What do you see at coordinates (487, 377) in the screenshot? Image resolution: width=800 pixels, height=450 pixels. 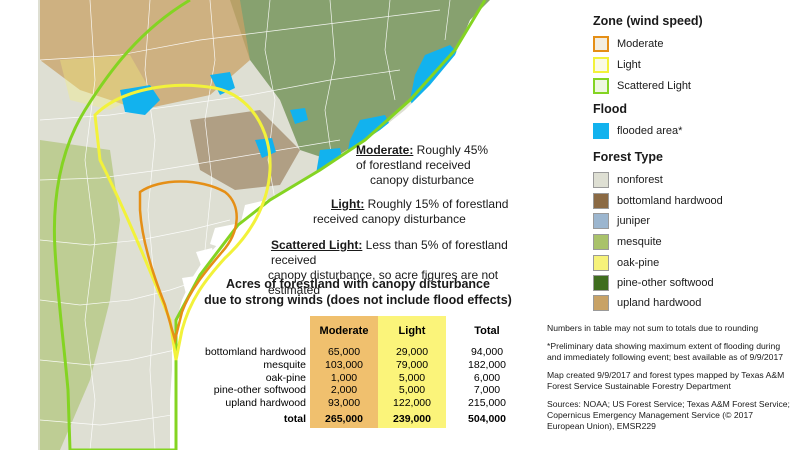 I see `table-cell-total: 6,000` at bounding box center [487, 377].